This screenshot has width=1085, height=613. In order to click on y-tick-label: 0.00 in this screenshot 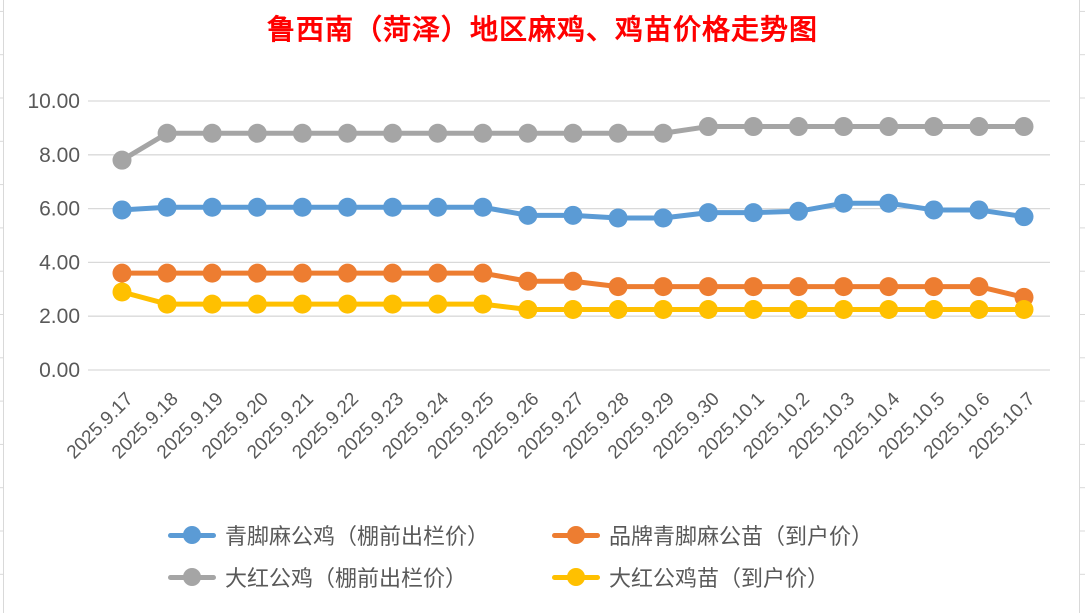, I will do `click(59, 370)`.